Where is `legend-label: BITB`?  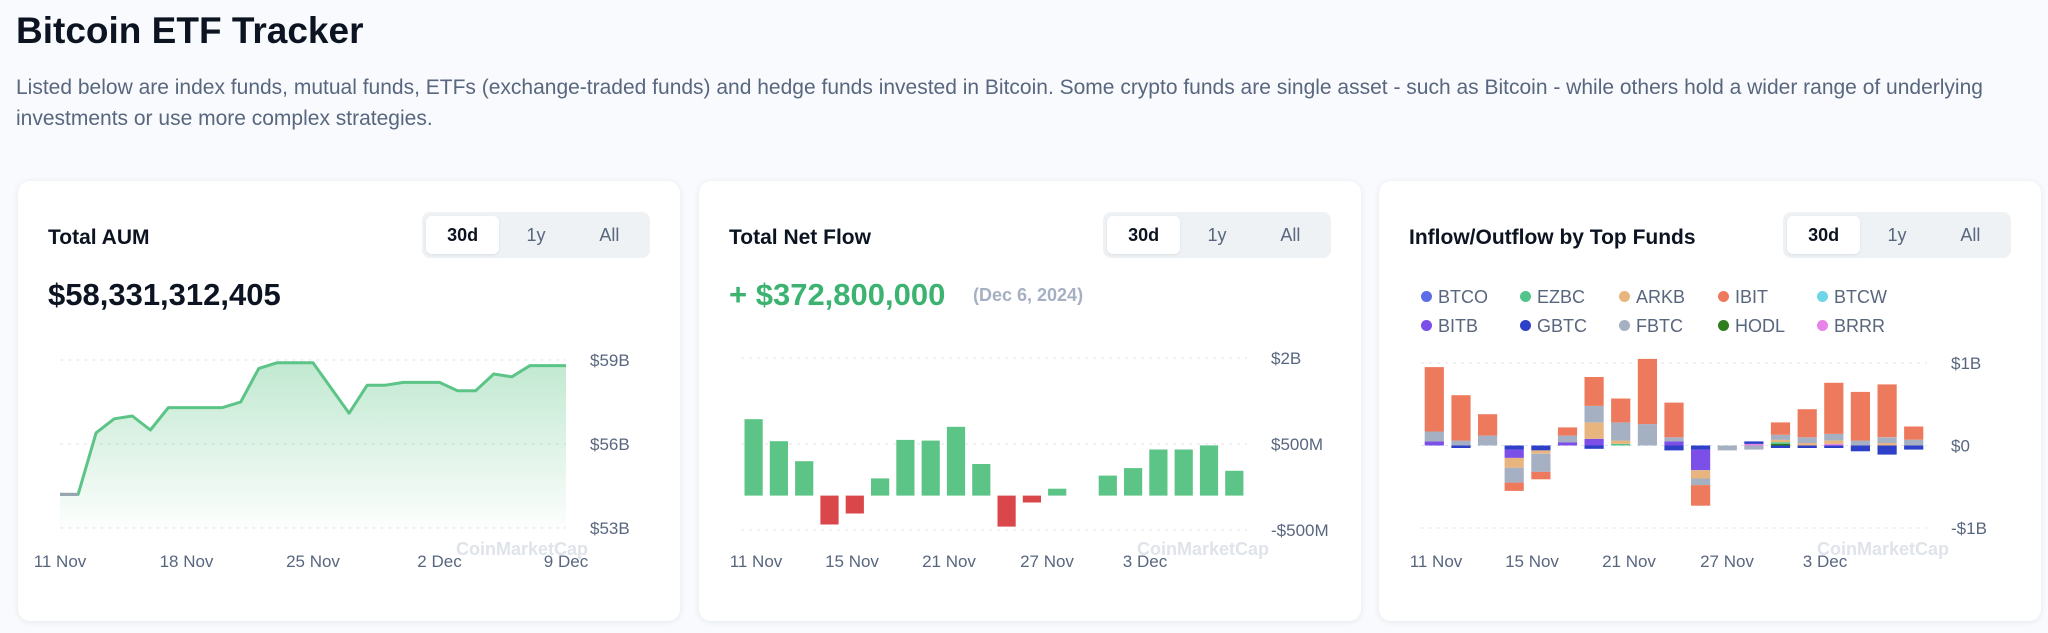 legend-label: BITB is located at coordinates (1458, 326).